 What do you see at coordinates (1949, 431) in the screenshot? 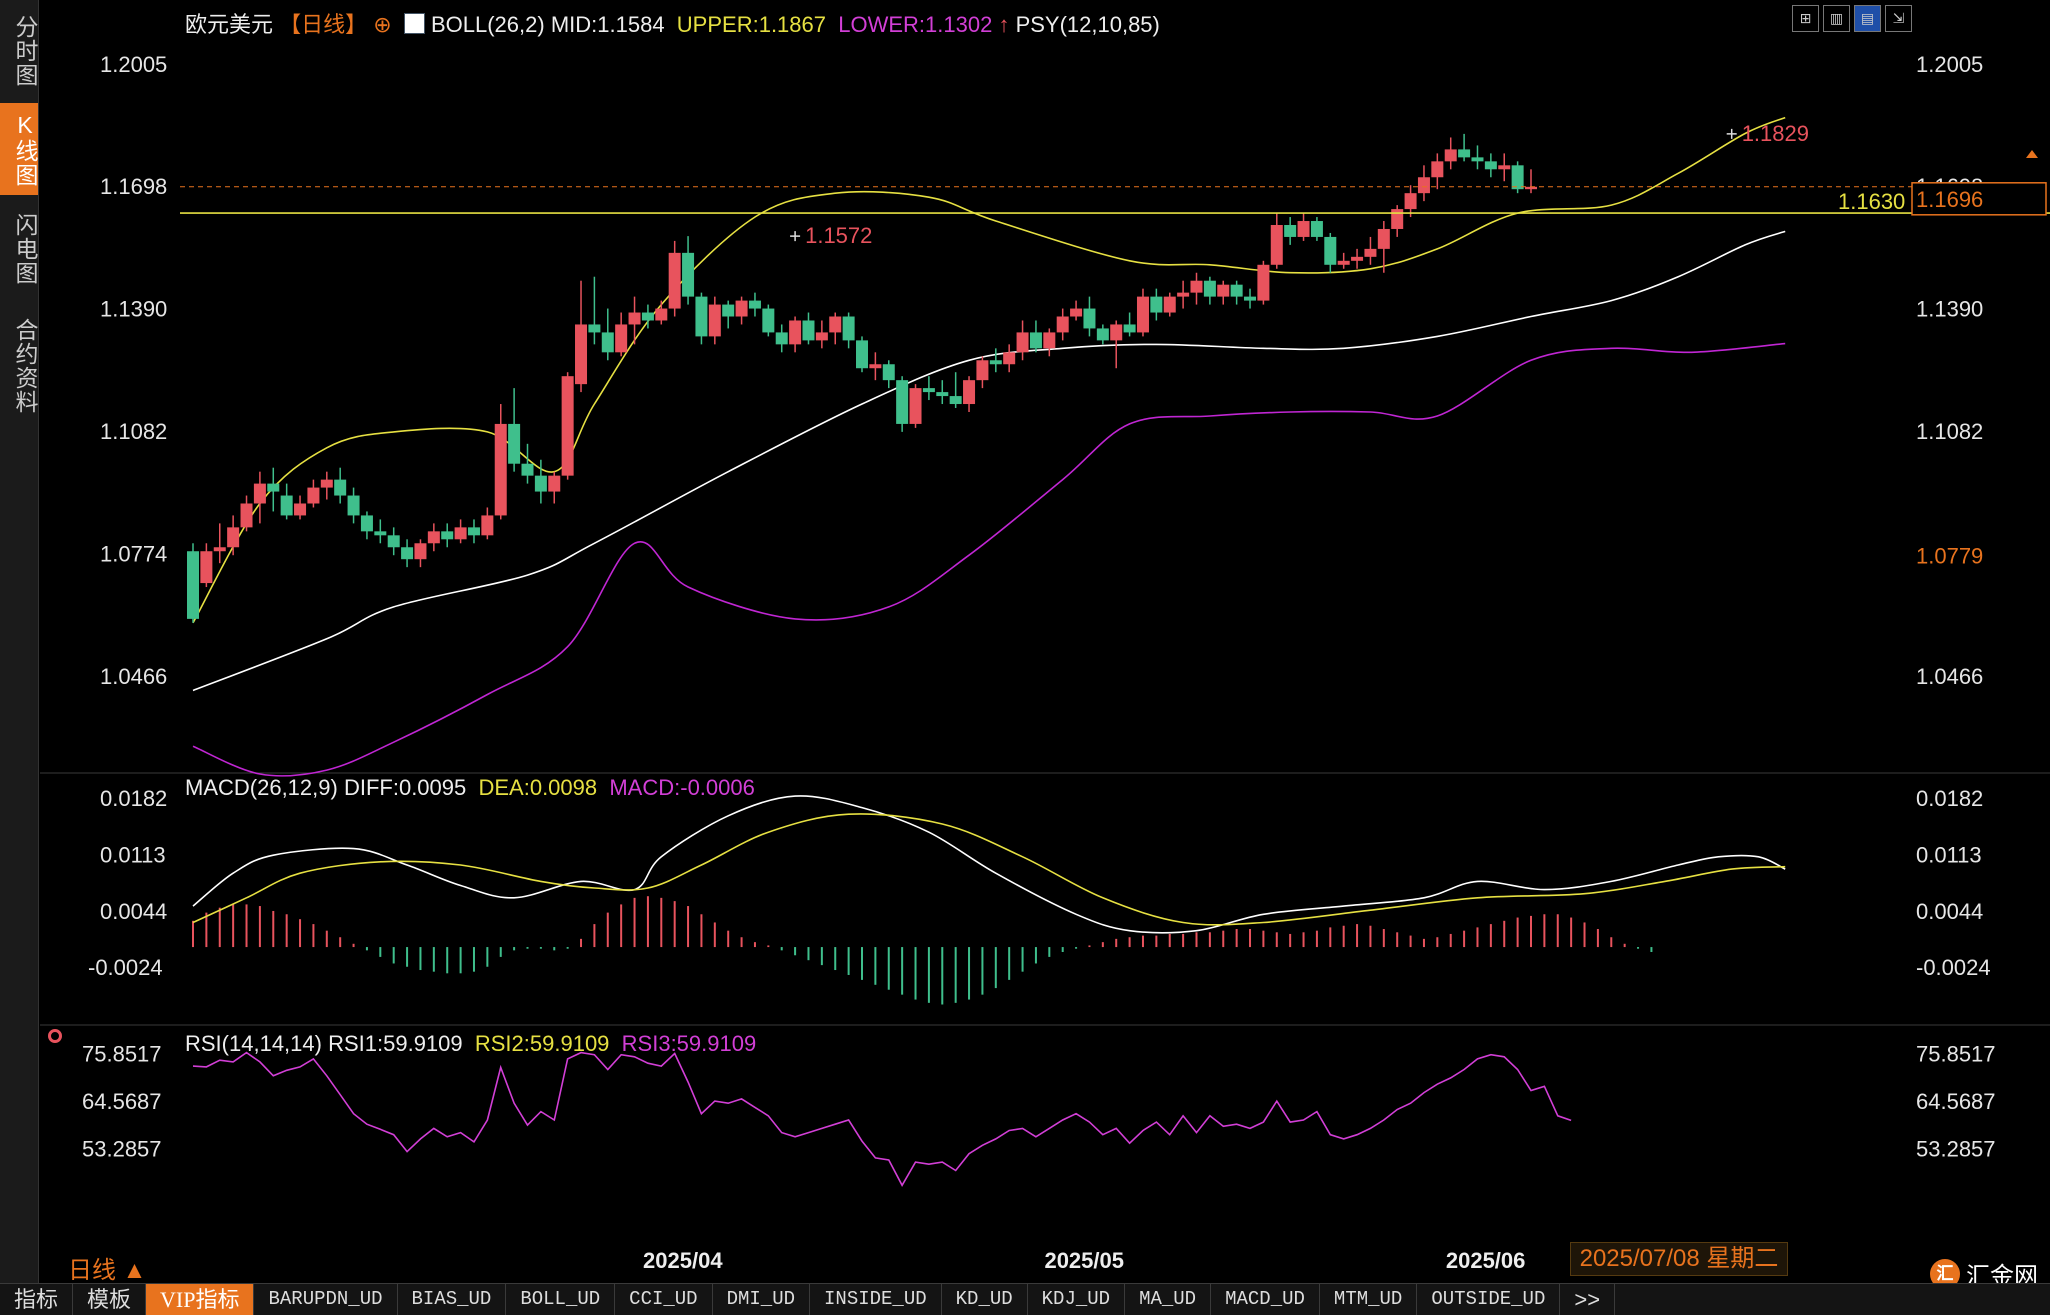
I see `price-tick-right: 1.1082` at bounding box center [1949, 431].